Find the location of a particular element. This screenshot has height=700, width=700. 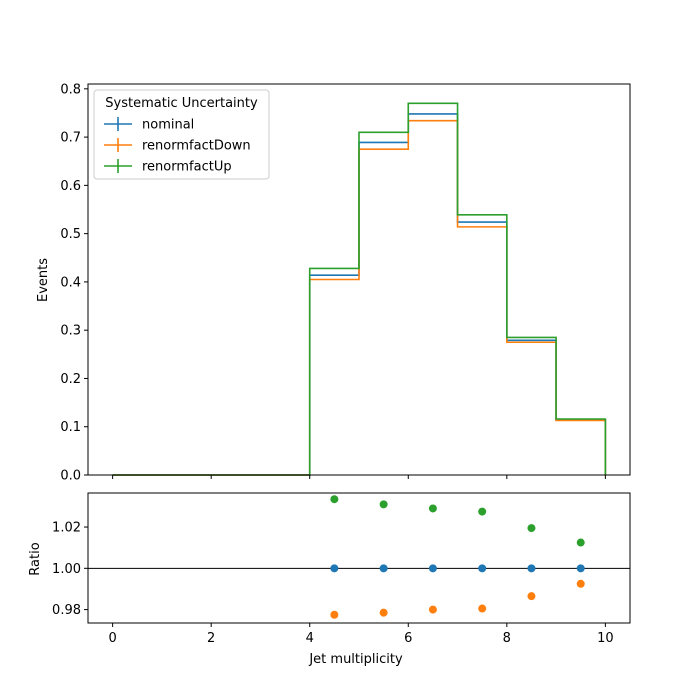

ratio-y-ticks: 0.98 1.00 1.02 is located at coordinates (70, 569).